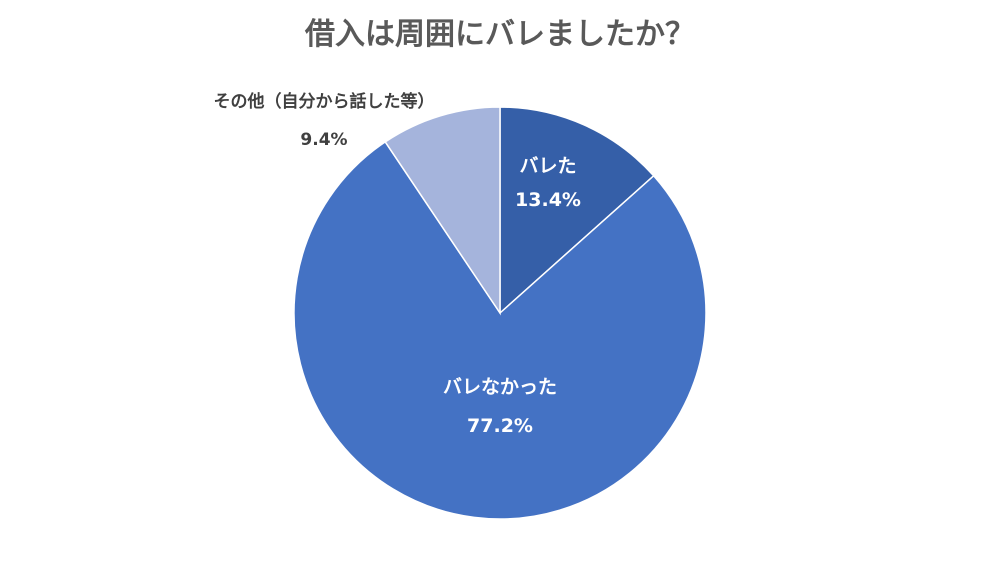 The width and height of the screenshot is (1000, 562). What do you see at coordinates (442, 211) in the screenshot?
I see `slice-other` at bounding box center [442, 211].